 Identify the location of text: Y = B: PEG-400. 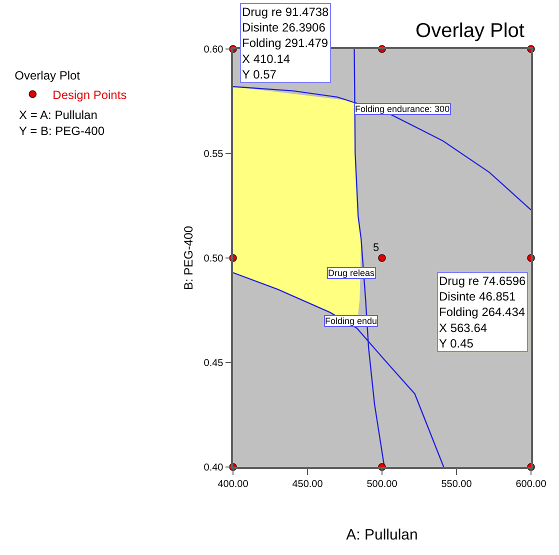
(62, 131).